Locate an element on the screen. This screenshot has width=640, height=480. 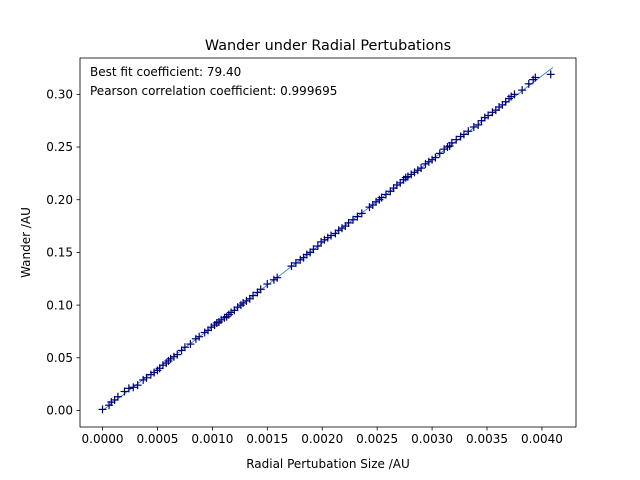
y-tick-label: 0.25 is located at coordinates (59, 147).